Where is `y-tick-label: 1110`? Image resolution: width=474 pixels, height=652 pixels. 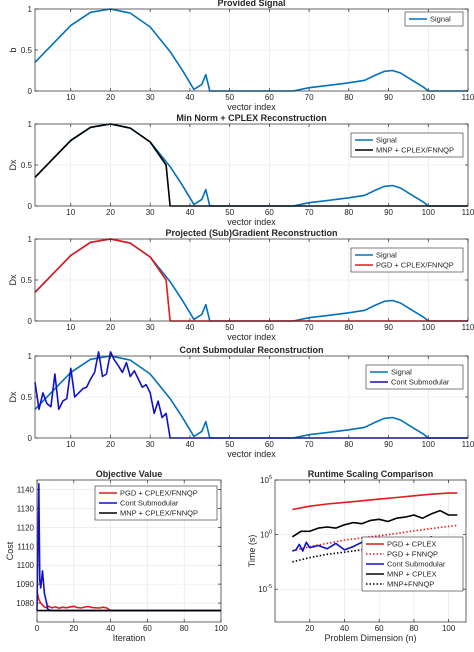 y-tick-label: 1110 is located at coordinates (25, 546).